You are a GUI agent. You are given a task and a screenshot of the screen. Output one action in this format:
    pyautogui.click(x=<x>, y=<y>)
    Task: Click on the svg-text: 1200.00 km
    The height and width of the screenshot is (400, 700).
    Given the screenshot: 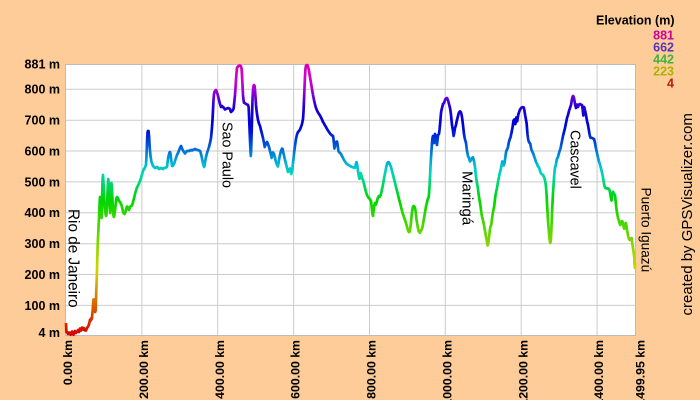 What is the action you would take?
    pyautogui.click(x=523, y=370)
    